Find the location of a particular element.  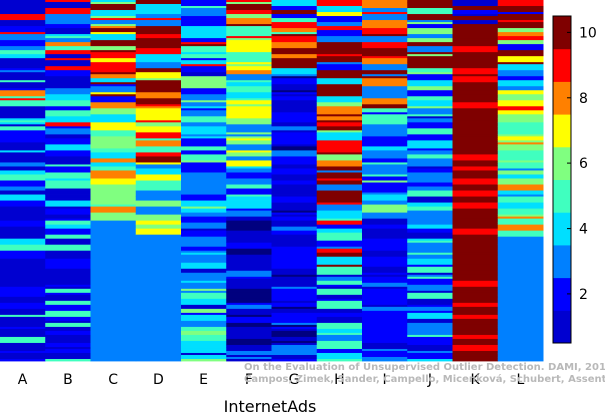

x-axis-title: InternetAds is located at coordinates (270, 405).